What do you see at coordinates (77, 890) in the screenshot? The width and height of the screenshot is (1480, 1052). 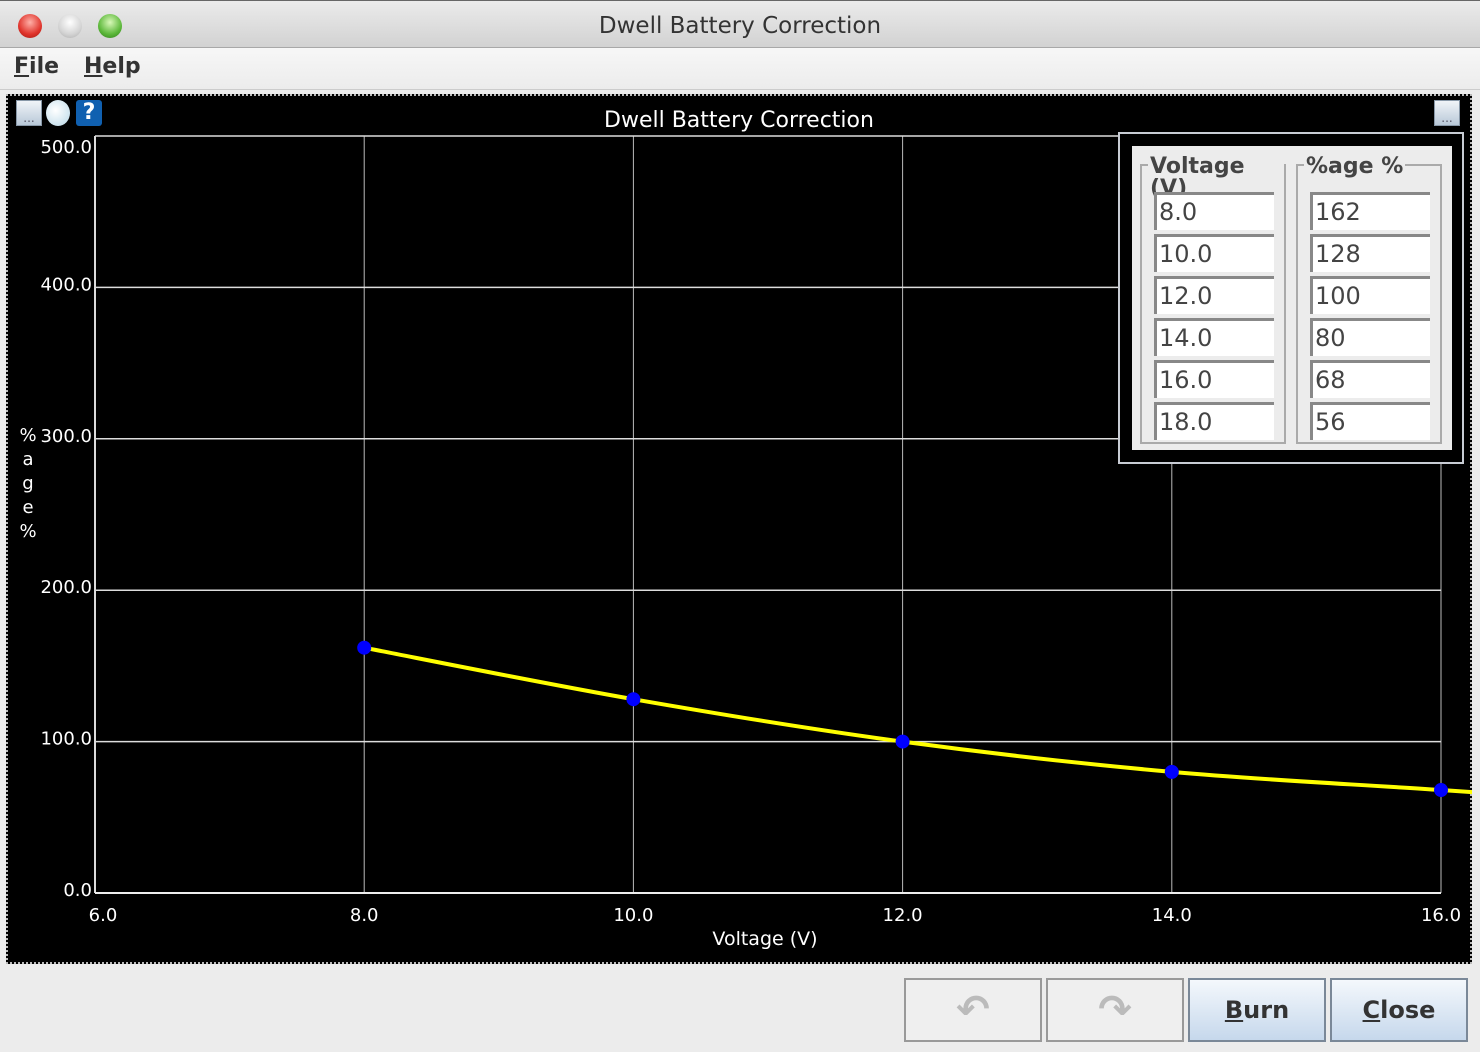 I see `y-tick-label: 0.0` at bounding box center [77, 890].